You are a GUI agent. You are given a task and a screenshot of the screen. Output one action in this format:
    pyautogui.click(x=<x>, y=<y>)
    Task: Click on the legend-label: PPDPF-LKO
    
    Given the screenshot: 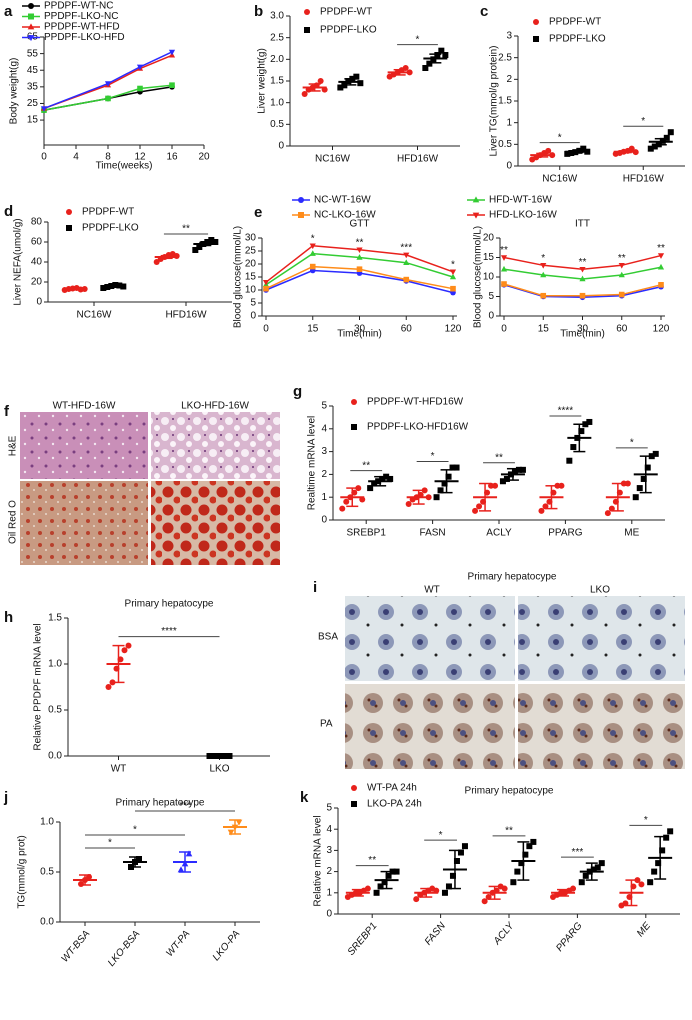 What is the action you would take?
    pyautogui.click(x=577, y=39)
    